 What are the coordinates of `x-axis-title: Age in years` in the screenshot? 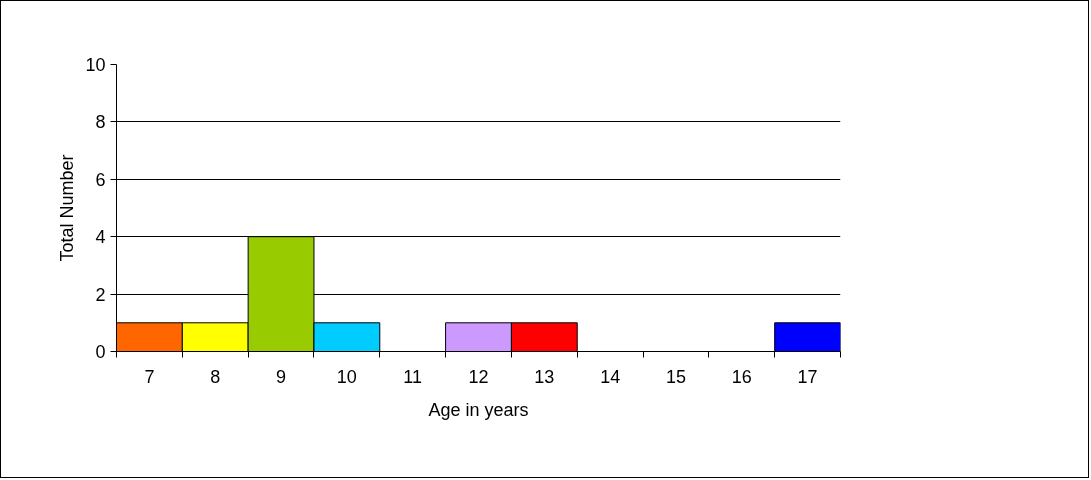 It's located at (478, 409).